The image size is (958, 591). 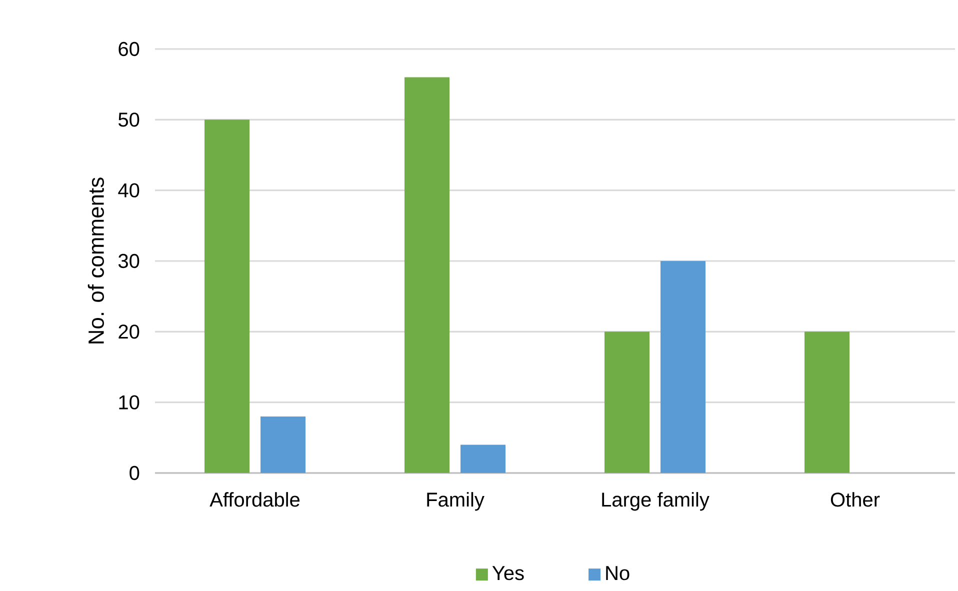 What do you see at coordinates (508, 573) in the screenshot?
I see `legend-label: Yes` at bounding box center [508, 573].